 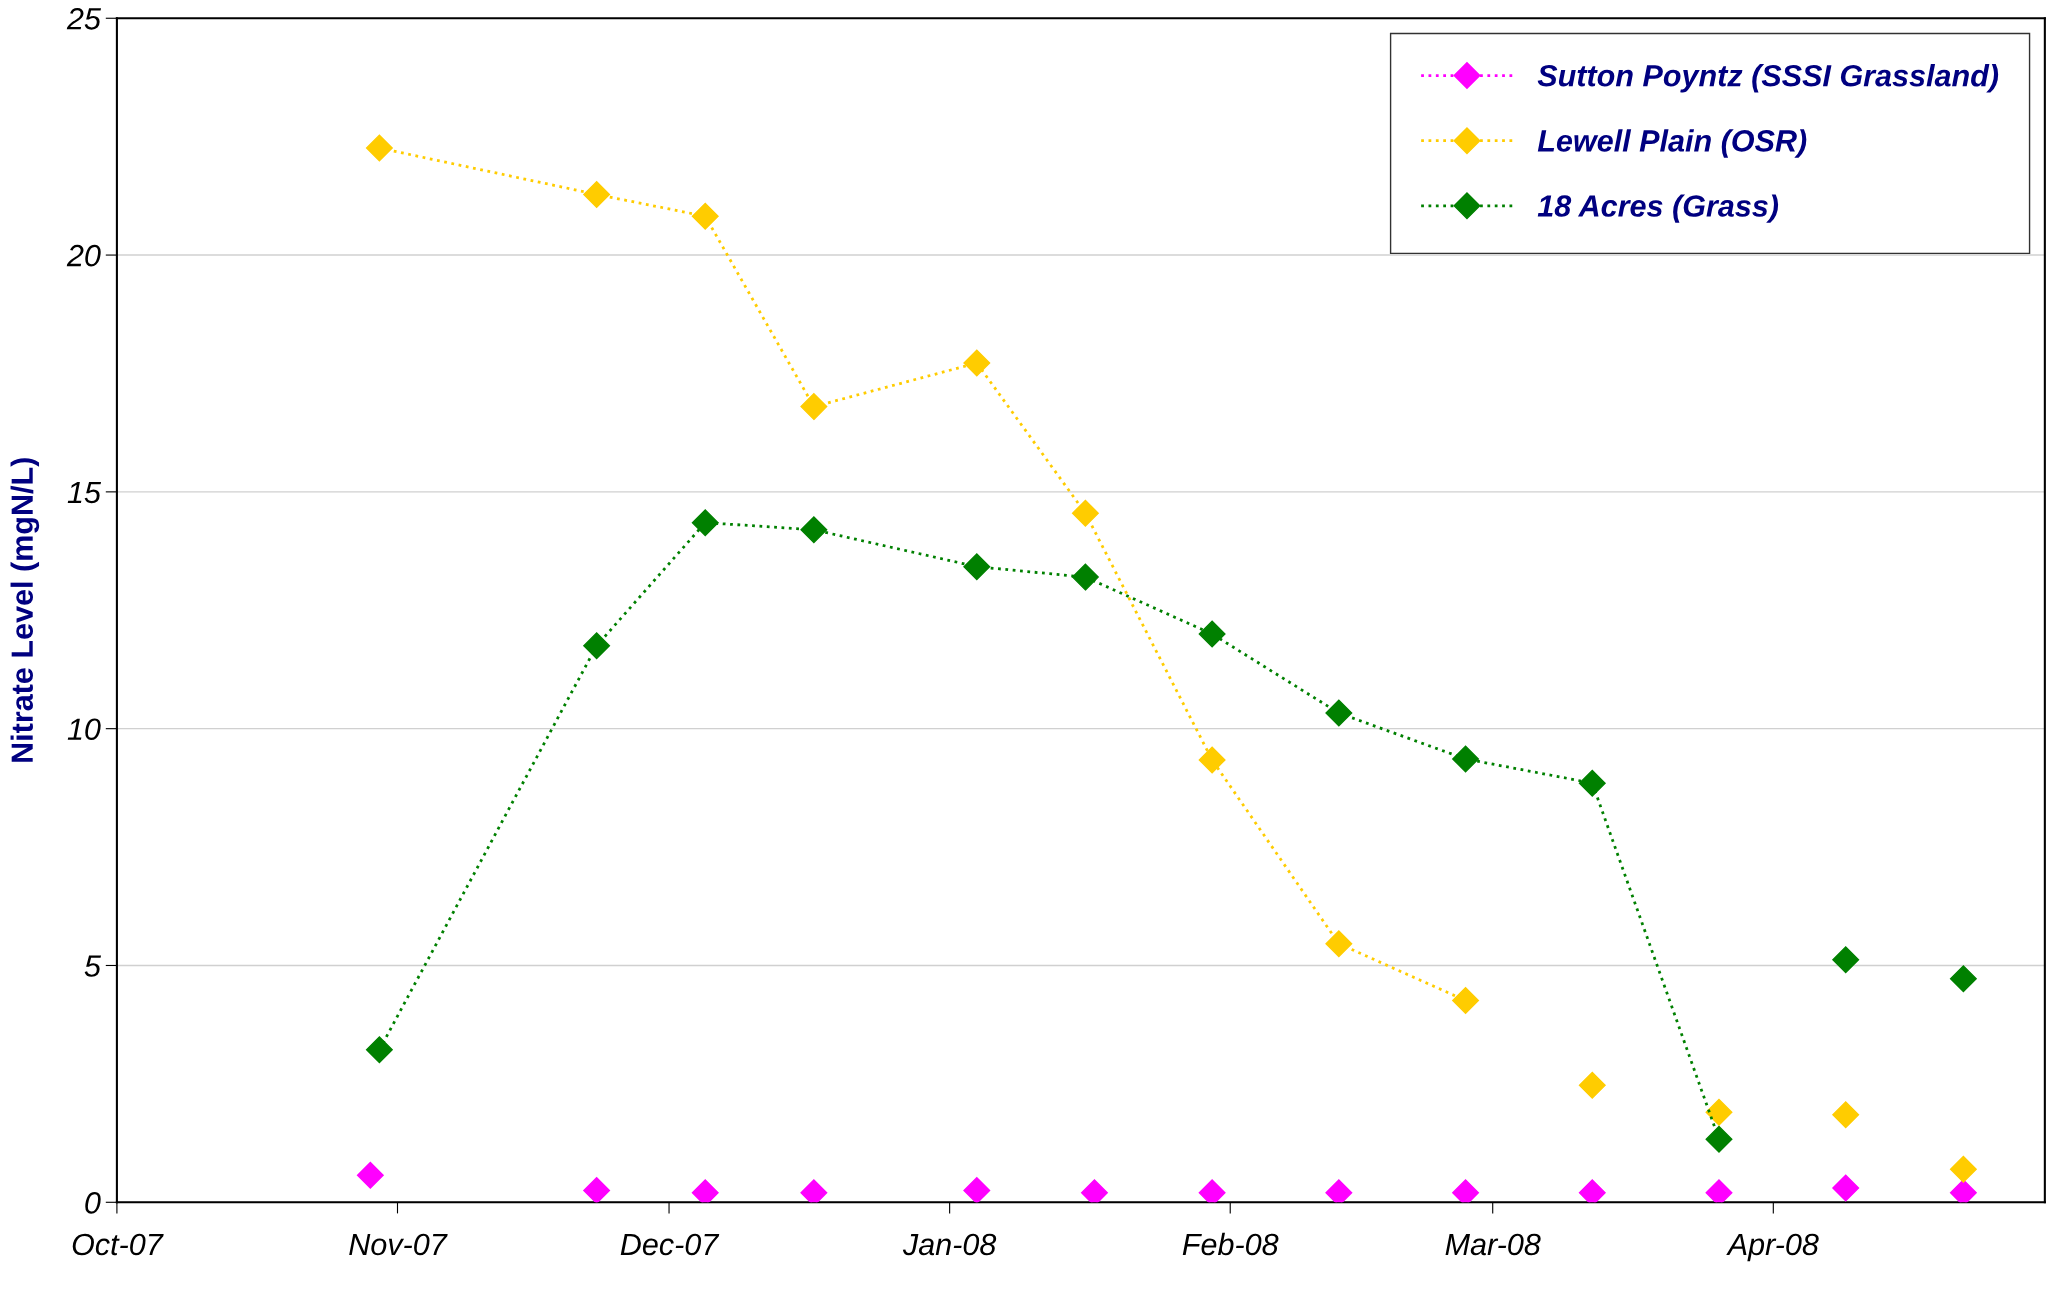 I want to click on legend-label: Sutton Poyntz (SSSI Grassland), so click(x=1768, y=78).